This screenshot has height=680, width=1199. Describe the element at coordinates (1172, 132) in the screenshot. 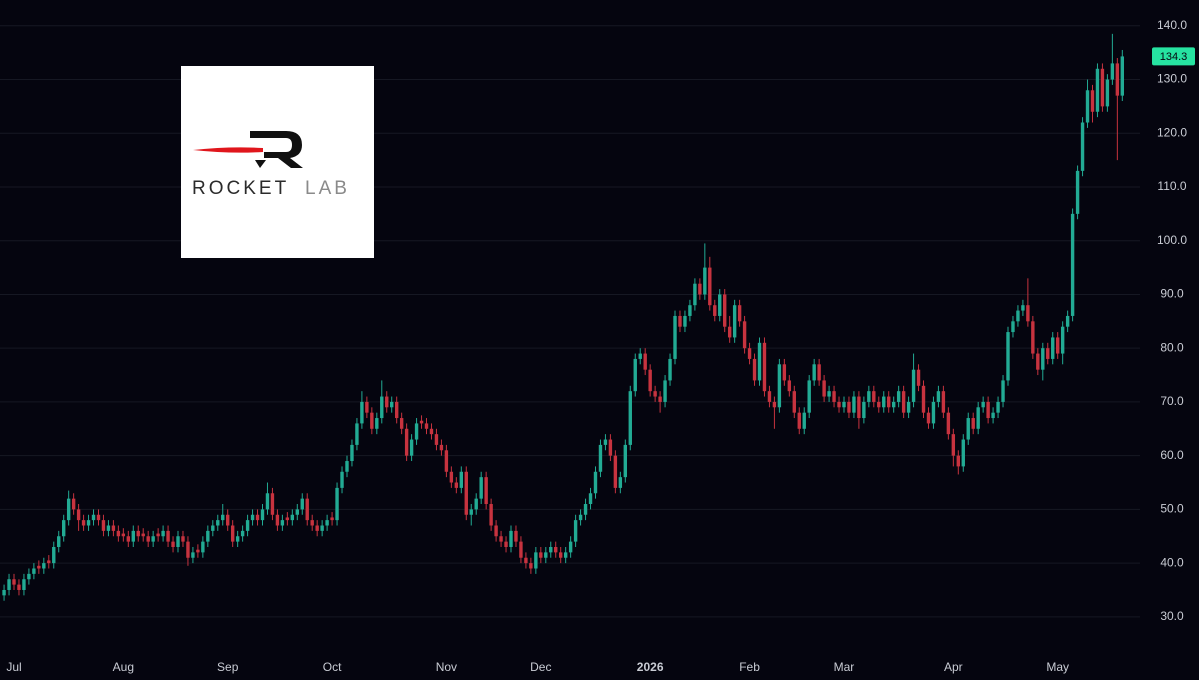

I see `y-tick-label: 120.0` at that location.